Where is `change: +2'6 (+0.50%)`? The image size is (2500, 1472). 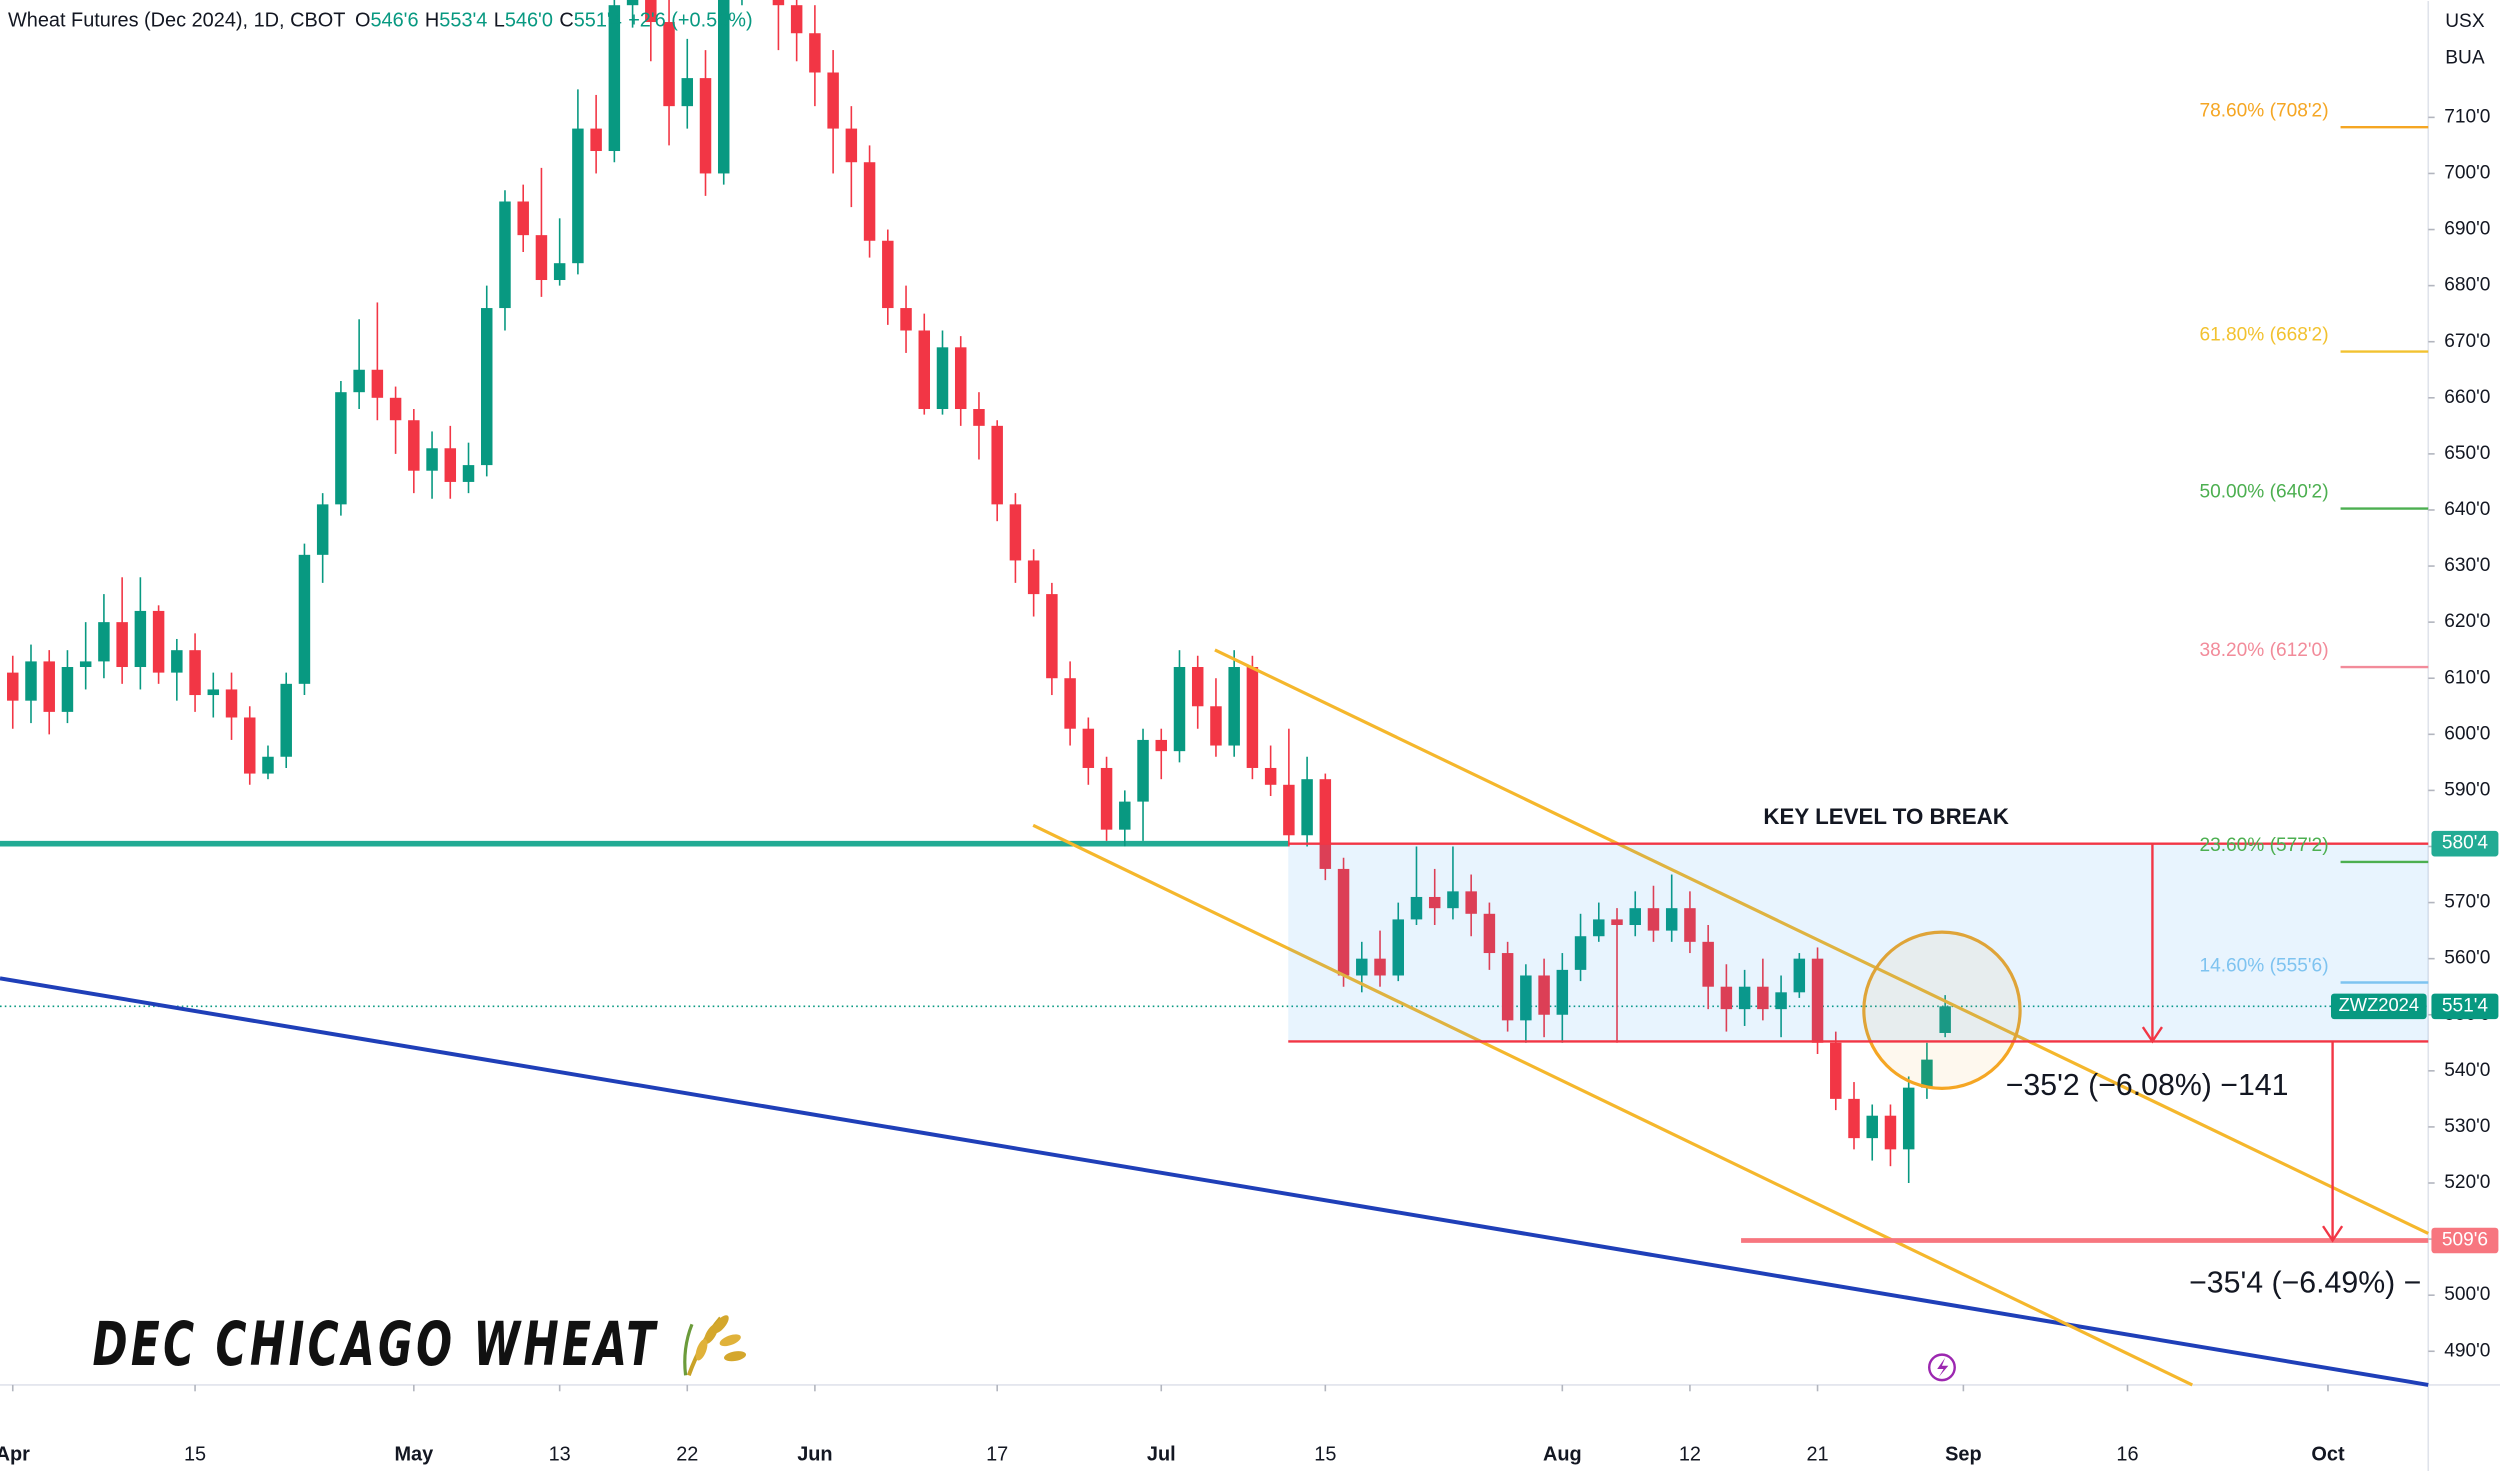 change: +2'6 (+0.50%) is located at coordinates (690, 21).